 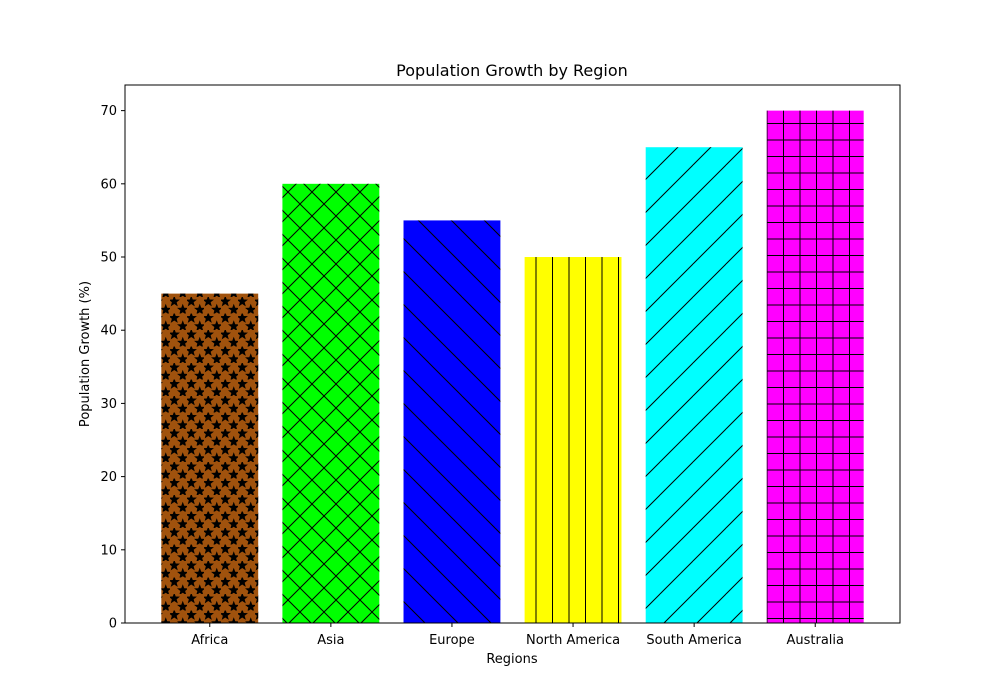 I want to click on x-tick-label: Africa, so click(x=209, y=640).